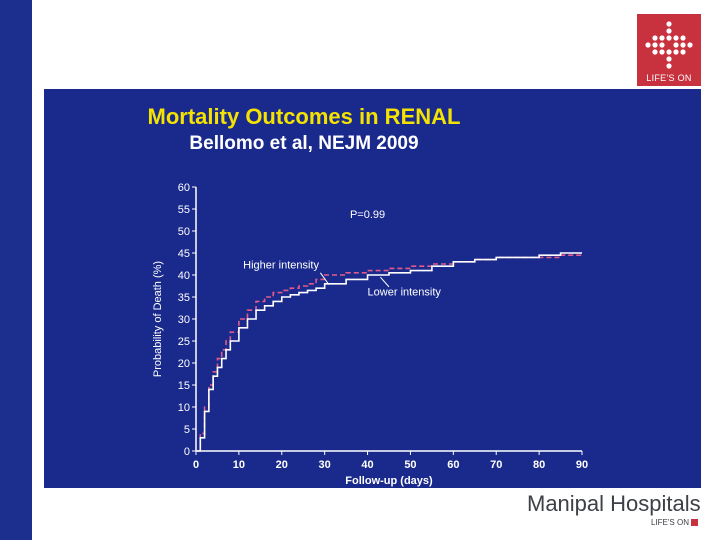  Describe the element at coordinates (184, 408) in the screenshot. I see `y-tick-label: 10` at that location.